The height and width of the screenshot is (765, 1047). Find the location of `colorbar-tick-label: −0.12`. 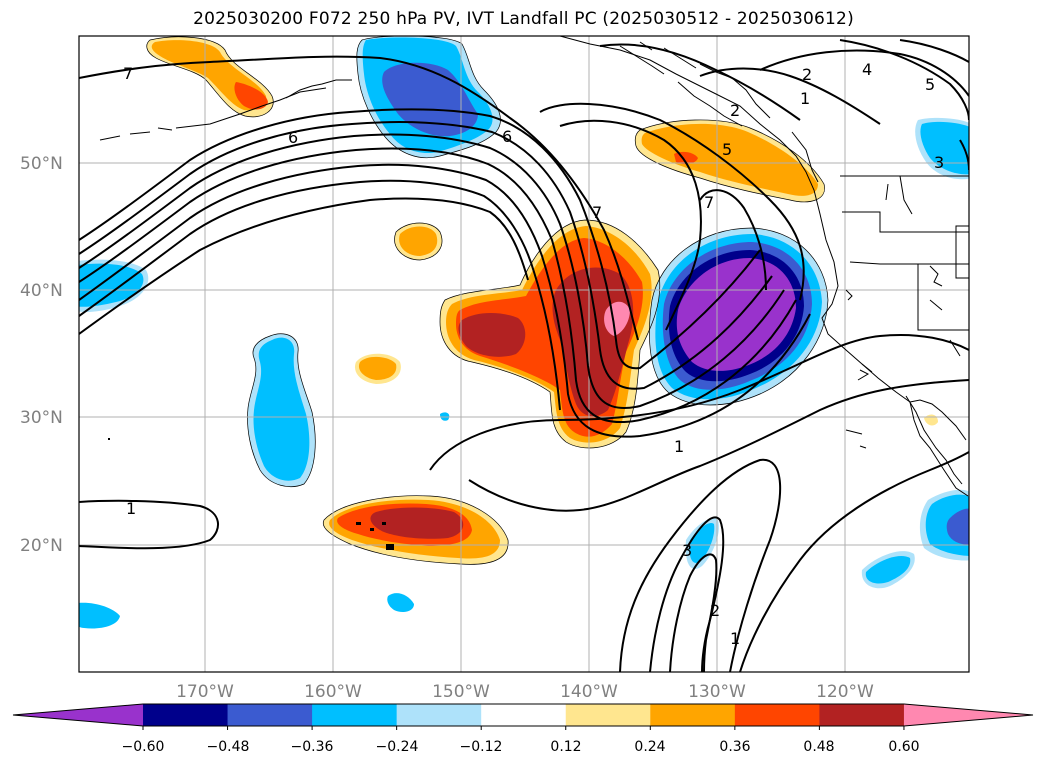

colorbar-tick-label: −0.12 is located at coordinates (481, 747).